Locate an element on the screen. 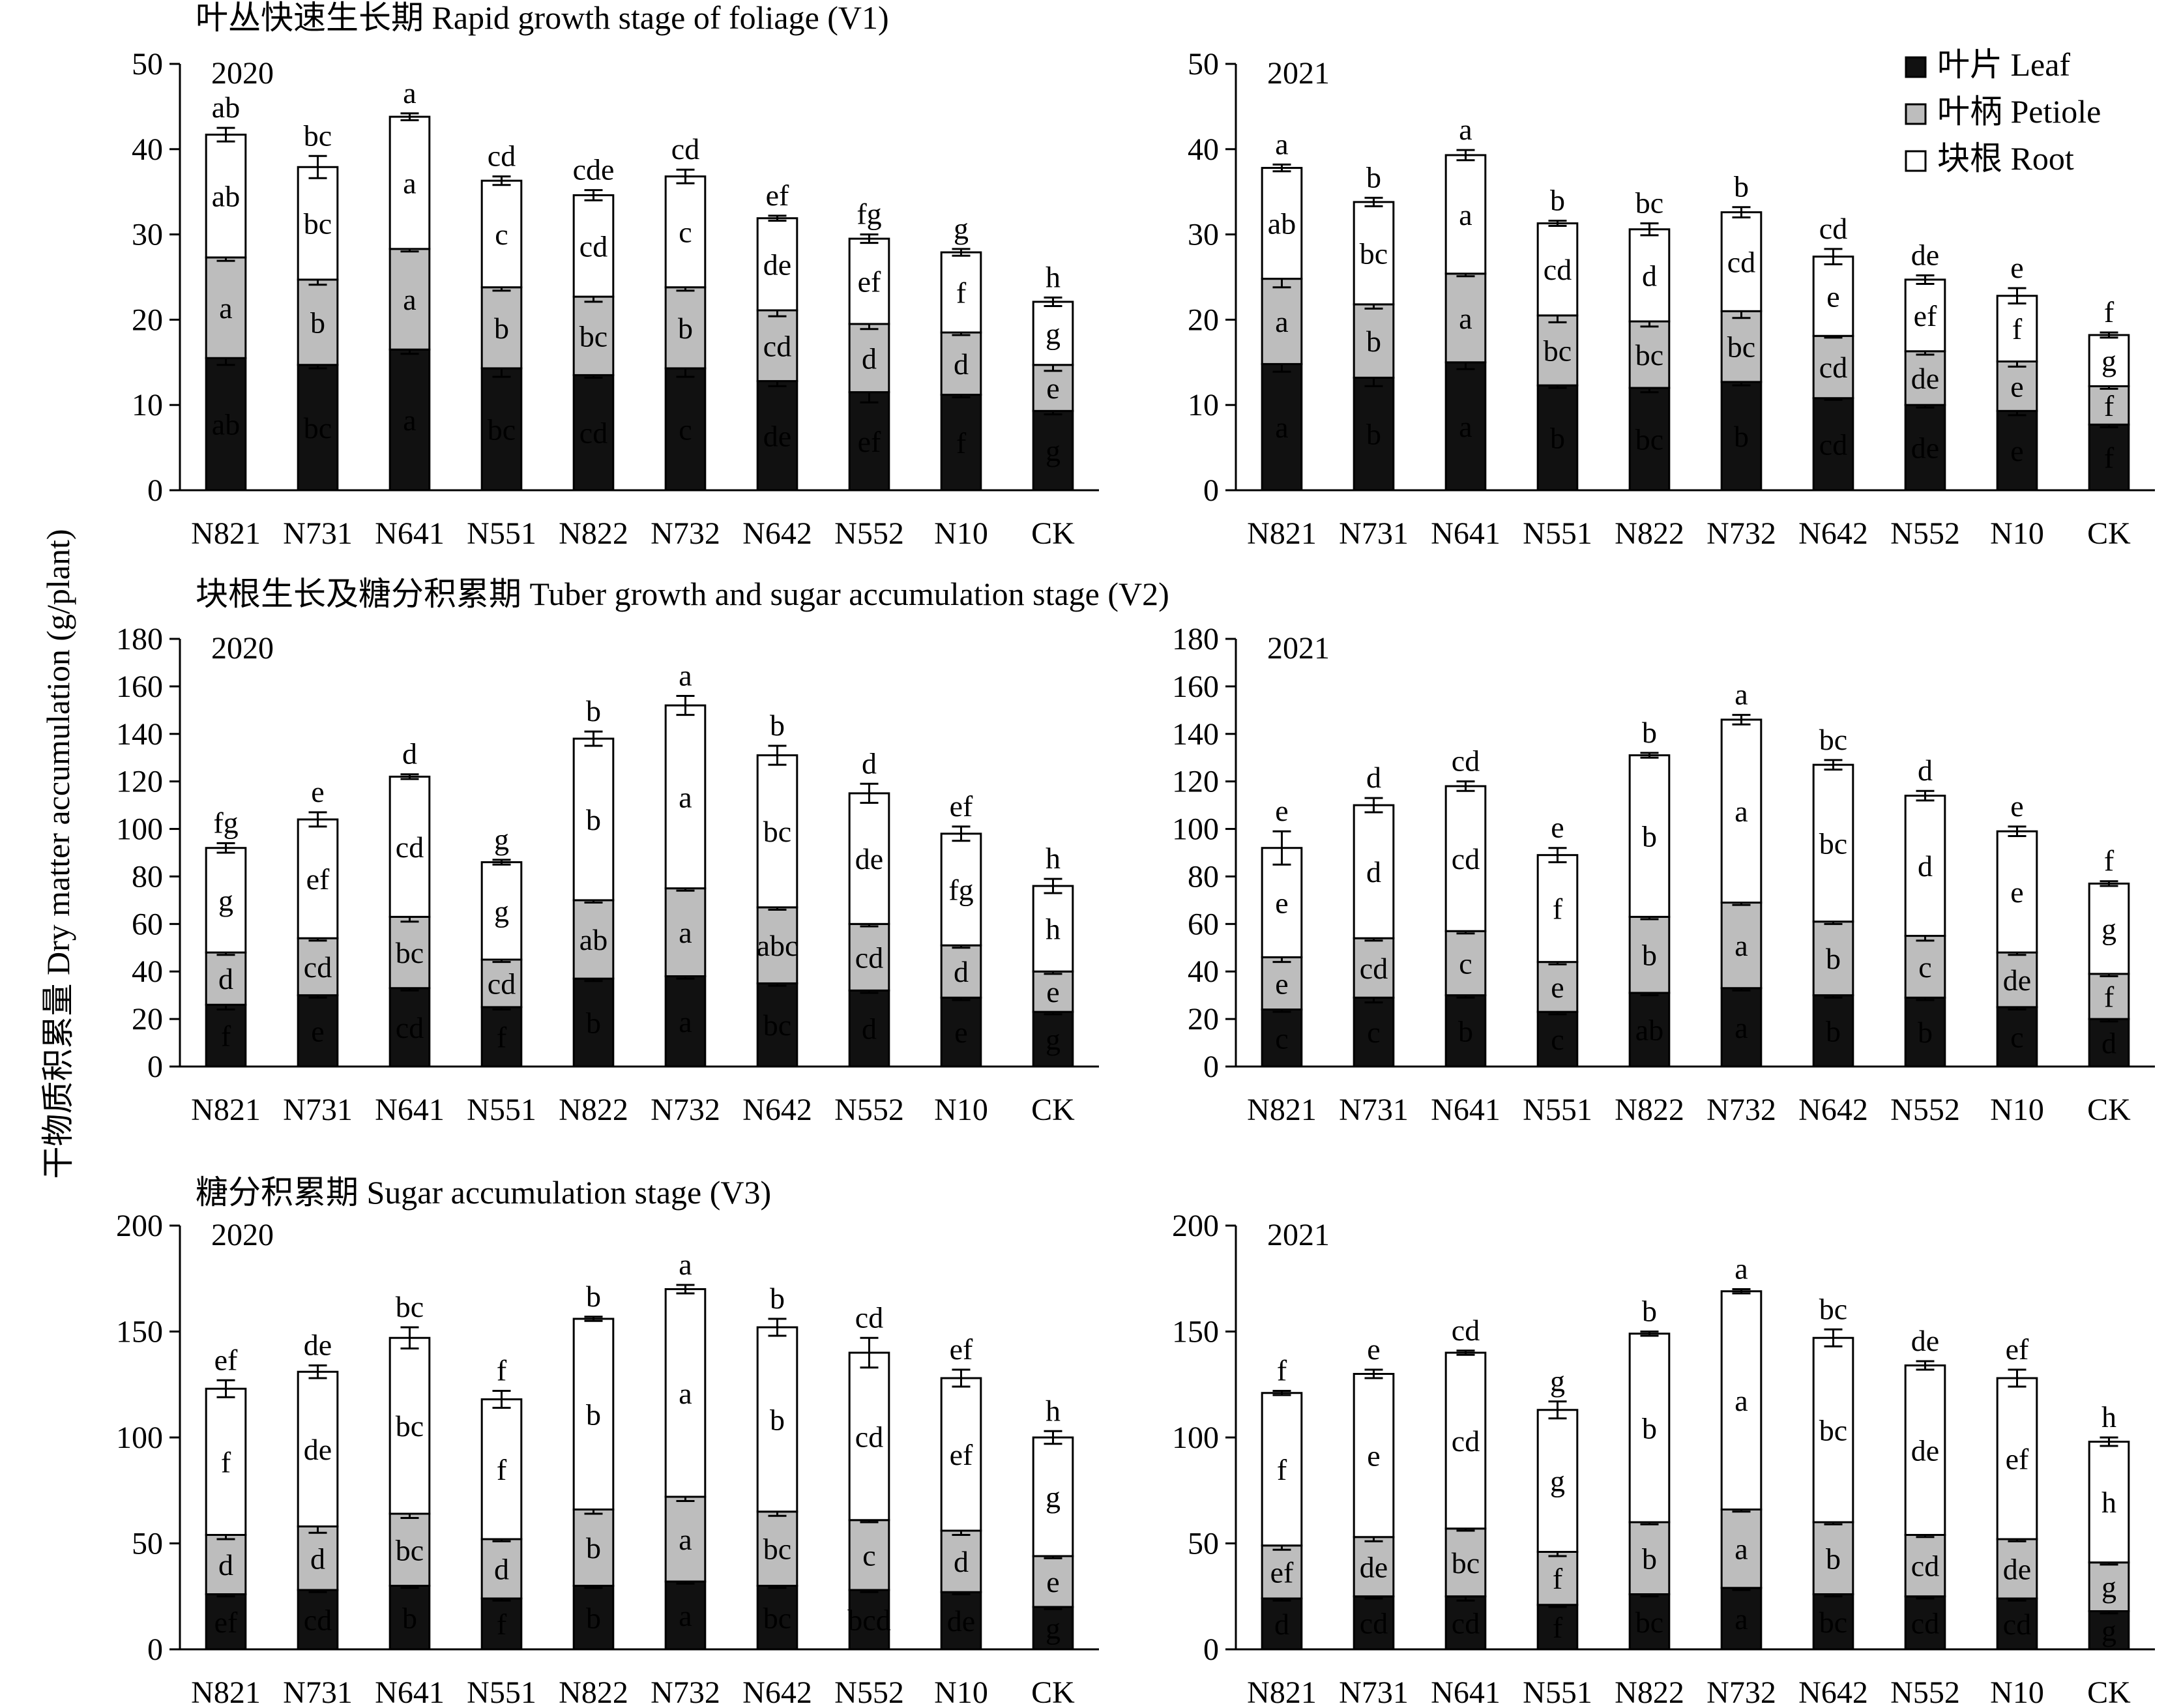 The image size is (2181, 1708). segment-letter-root: bc is located at coordinates (318, 224).